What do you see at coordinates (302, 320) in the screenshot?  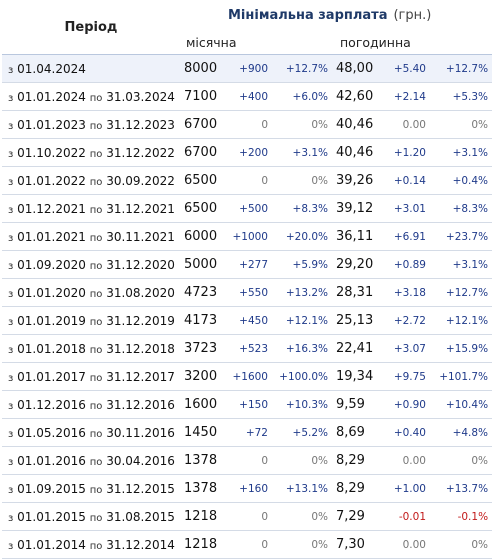 I see `monthly-change-pct: +12.1%` at bounding box center [302, 320].